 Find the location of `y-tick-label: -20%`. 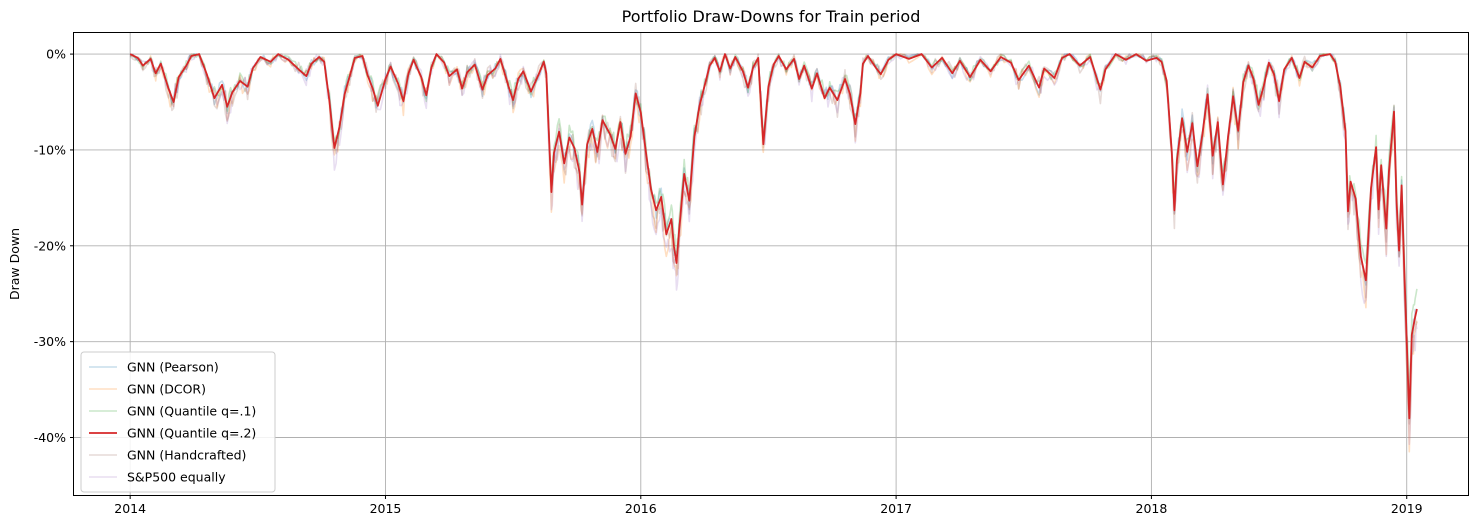

y-tick-label: -20% is located at coordinates (50, 245).